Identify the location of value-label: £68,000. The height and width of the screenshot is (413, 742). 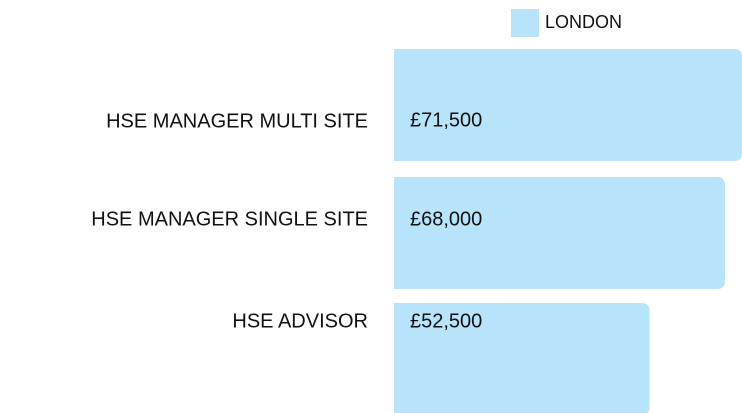
(446, 219).